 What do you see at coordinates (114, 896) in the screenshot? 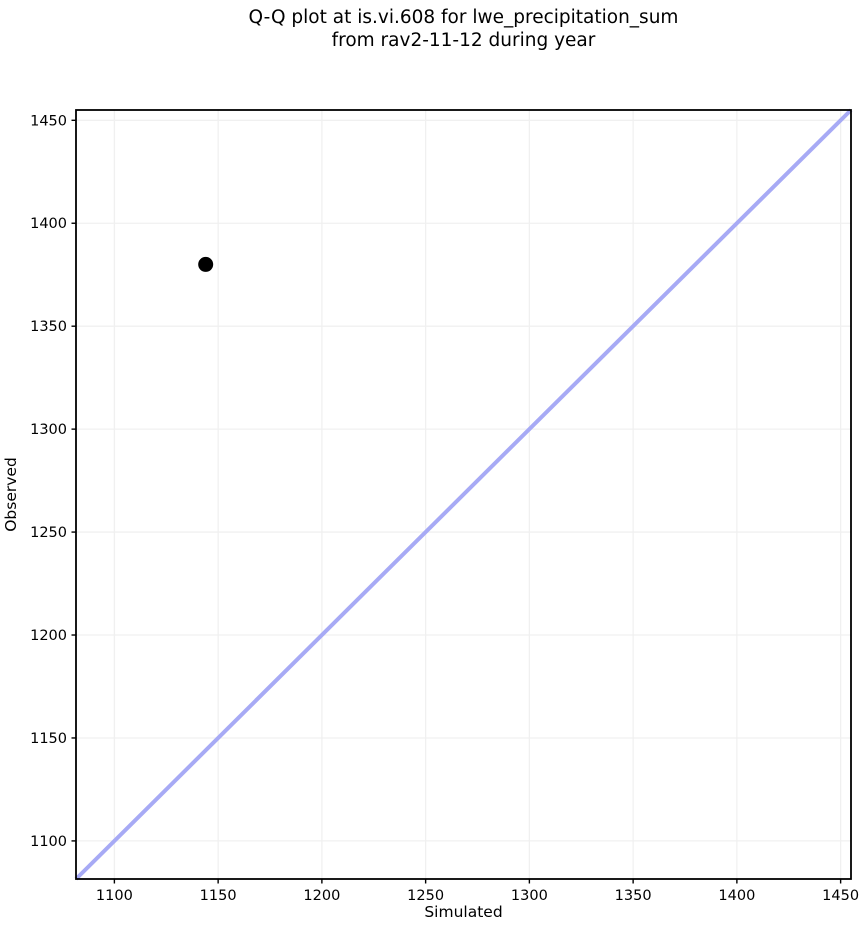
I see `x-tick-label: 1100` at bounding box center [114, 896].